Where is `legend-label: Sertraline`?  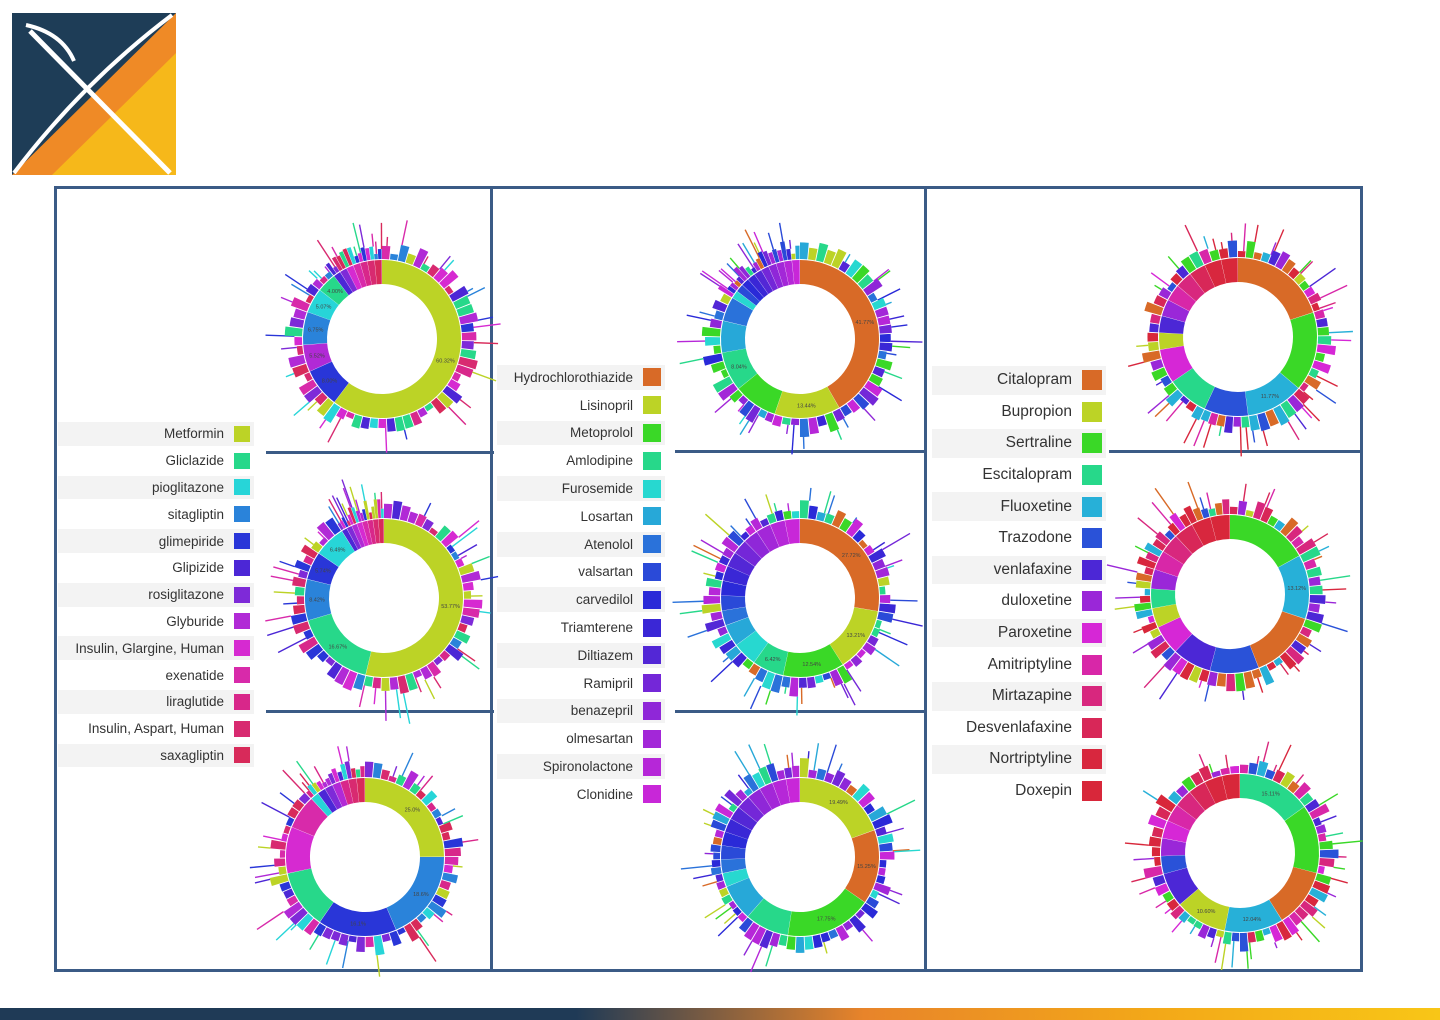
legend-label: Sertraline is located at coordinates (1038, 443).